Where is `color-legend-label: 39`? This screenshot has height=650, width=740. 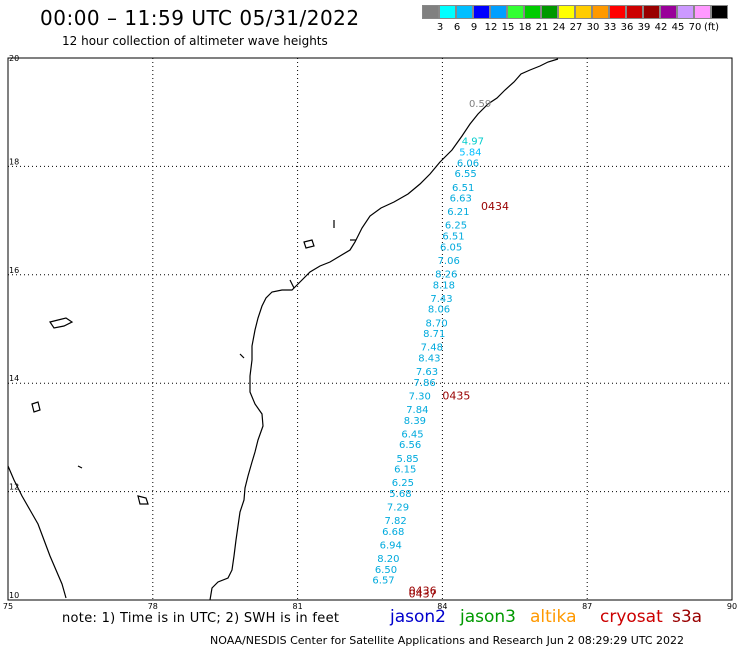 color-legend-label: 39 is located at coordinates (644, 27).